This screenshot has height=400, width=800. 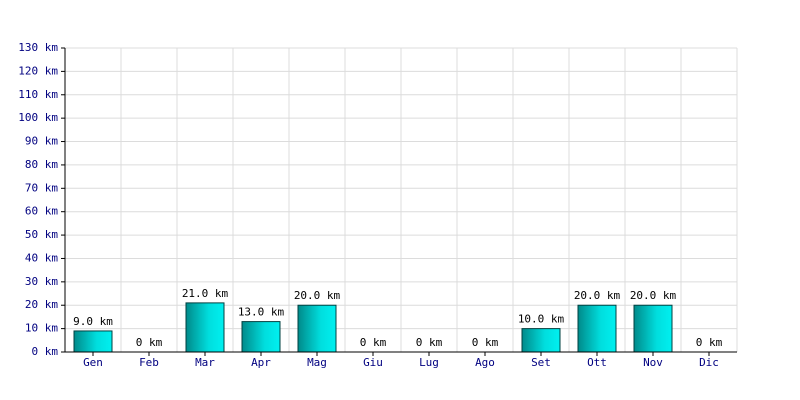 I want to click on y-tick-label: 0 km, so click(x=45, y=351).